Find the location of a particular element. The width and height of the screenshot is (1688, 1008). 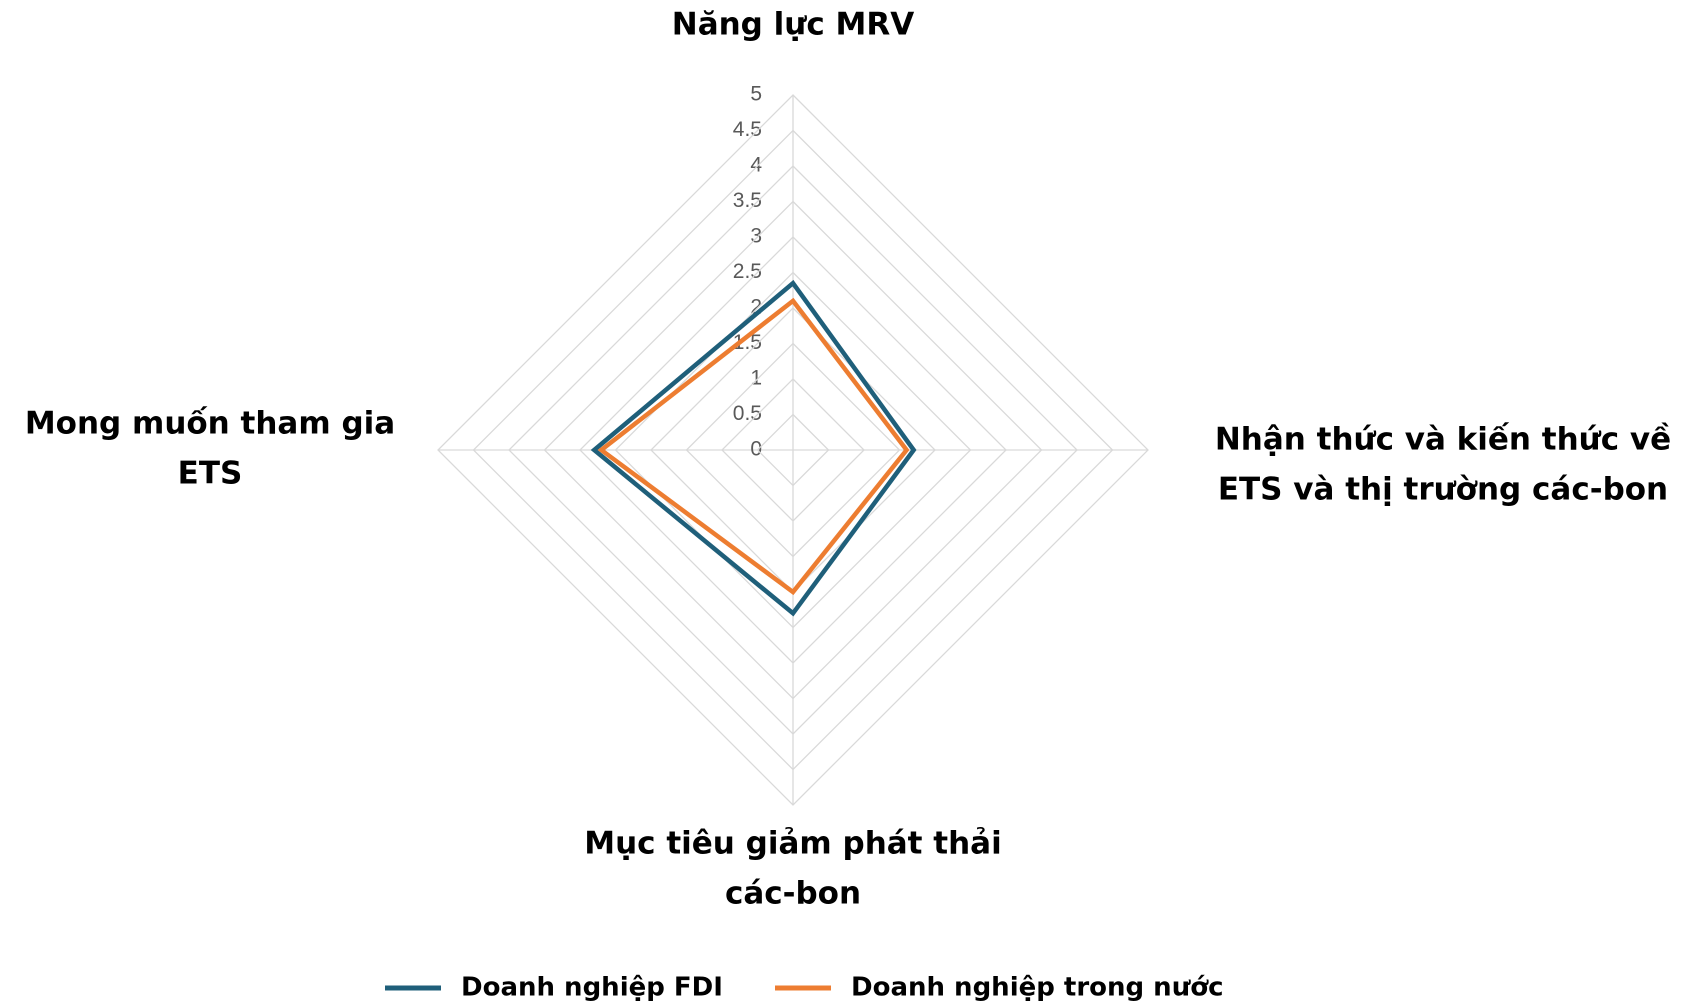

category-label: ETS và thị trường các-bon is located at coordinates (1443, 490).